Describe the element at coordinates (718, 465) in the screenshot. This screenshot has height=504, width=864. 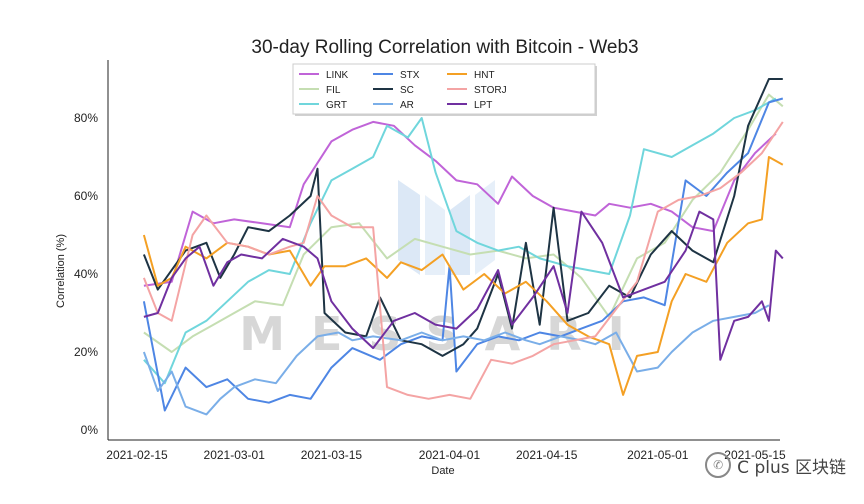
I see `wechat-icon: ✆` at that location.